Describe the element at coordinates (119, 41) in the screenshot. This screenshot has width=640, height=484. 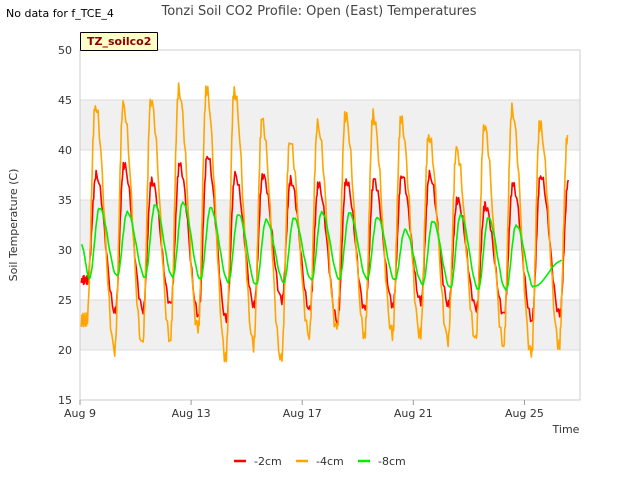
I see `site-badge: TZ_soilco2` at that location.